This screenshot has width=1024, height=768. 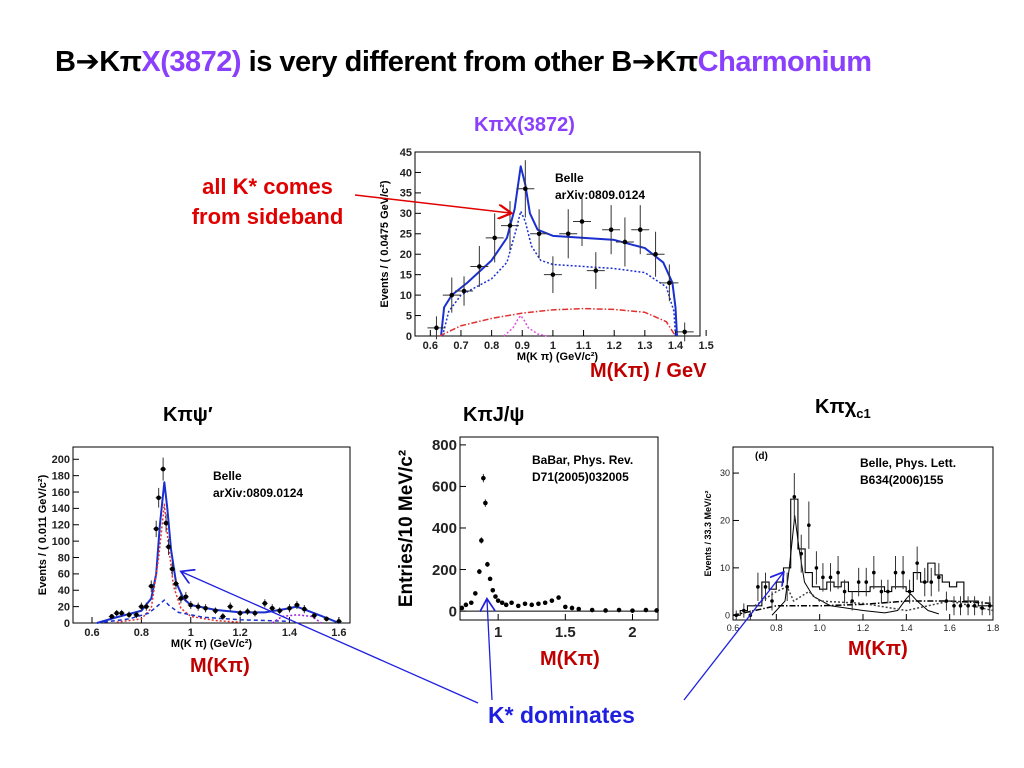 What do you see at coordinates (761, 456) in the screenshot?
I see `panel-label: (d)` at bounding box center [761, 456].